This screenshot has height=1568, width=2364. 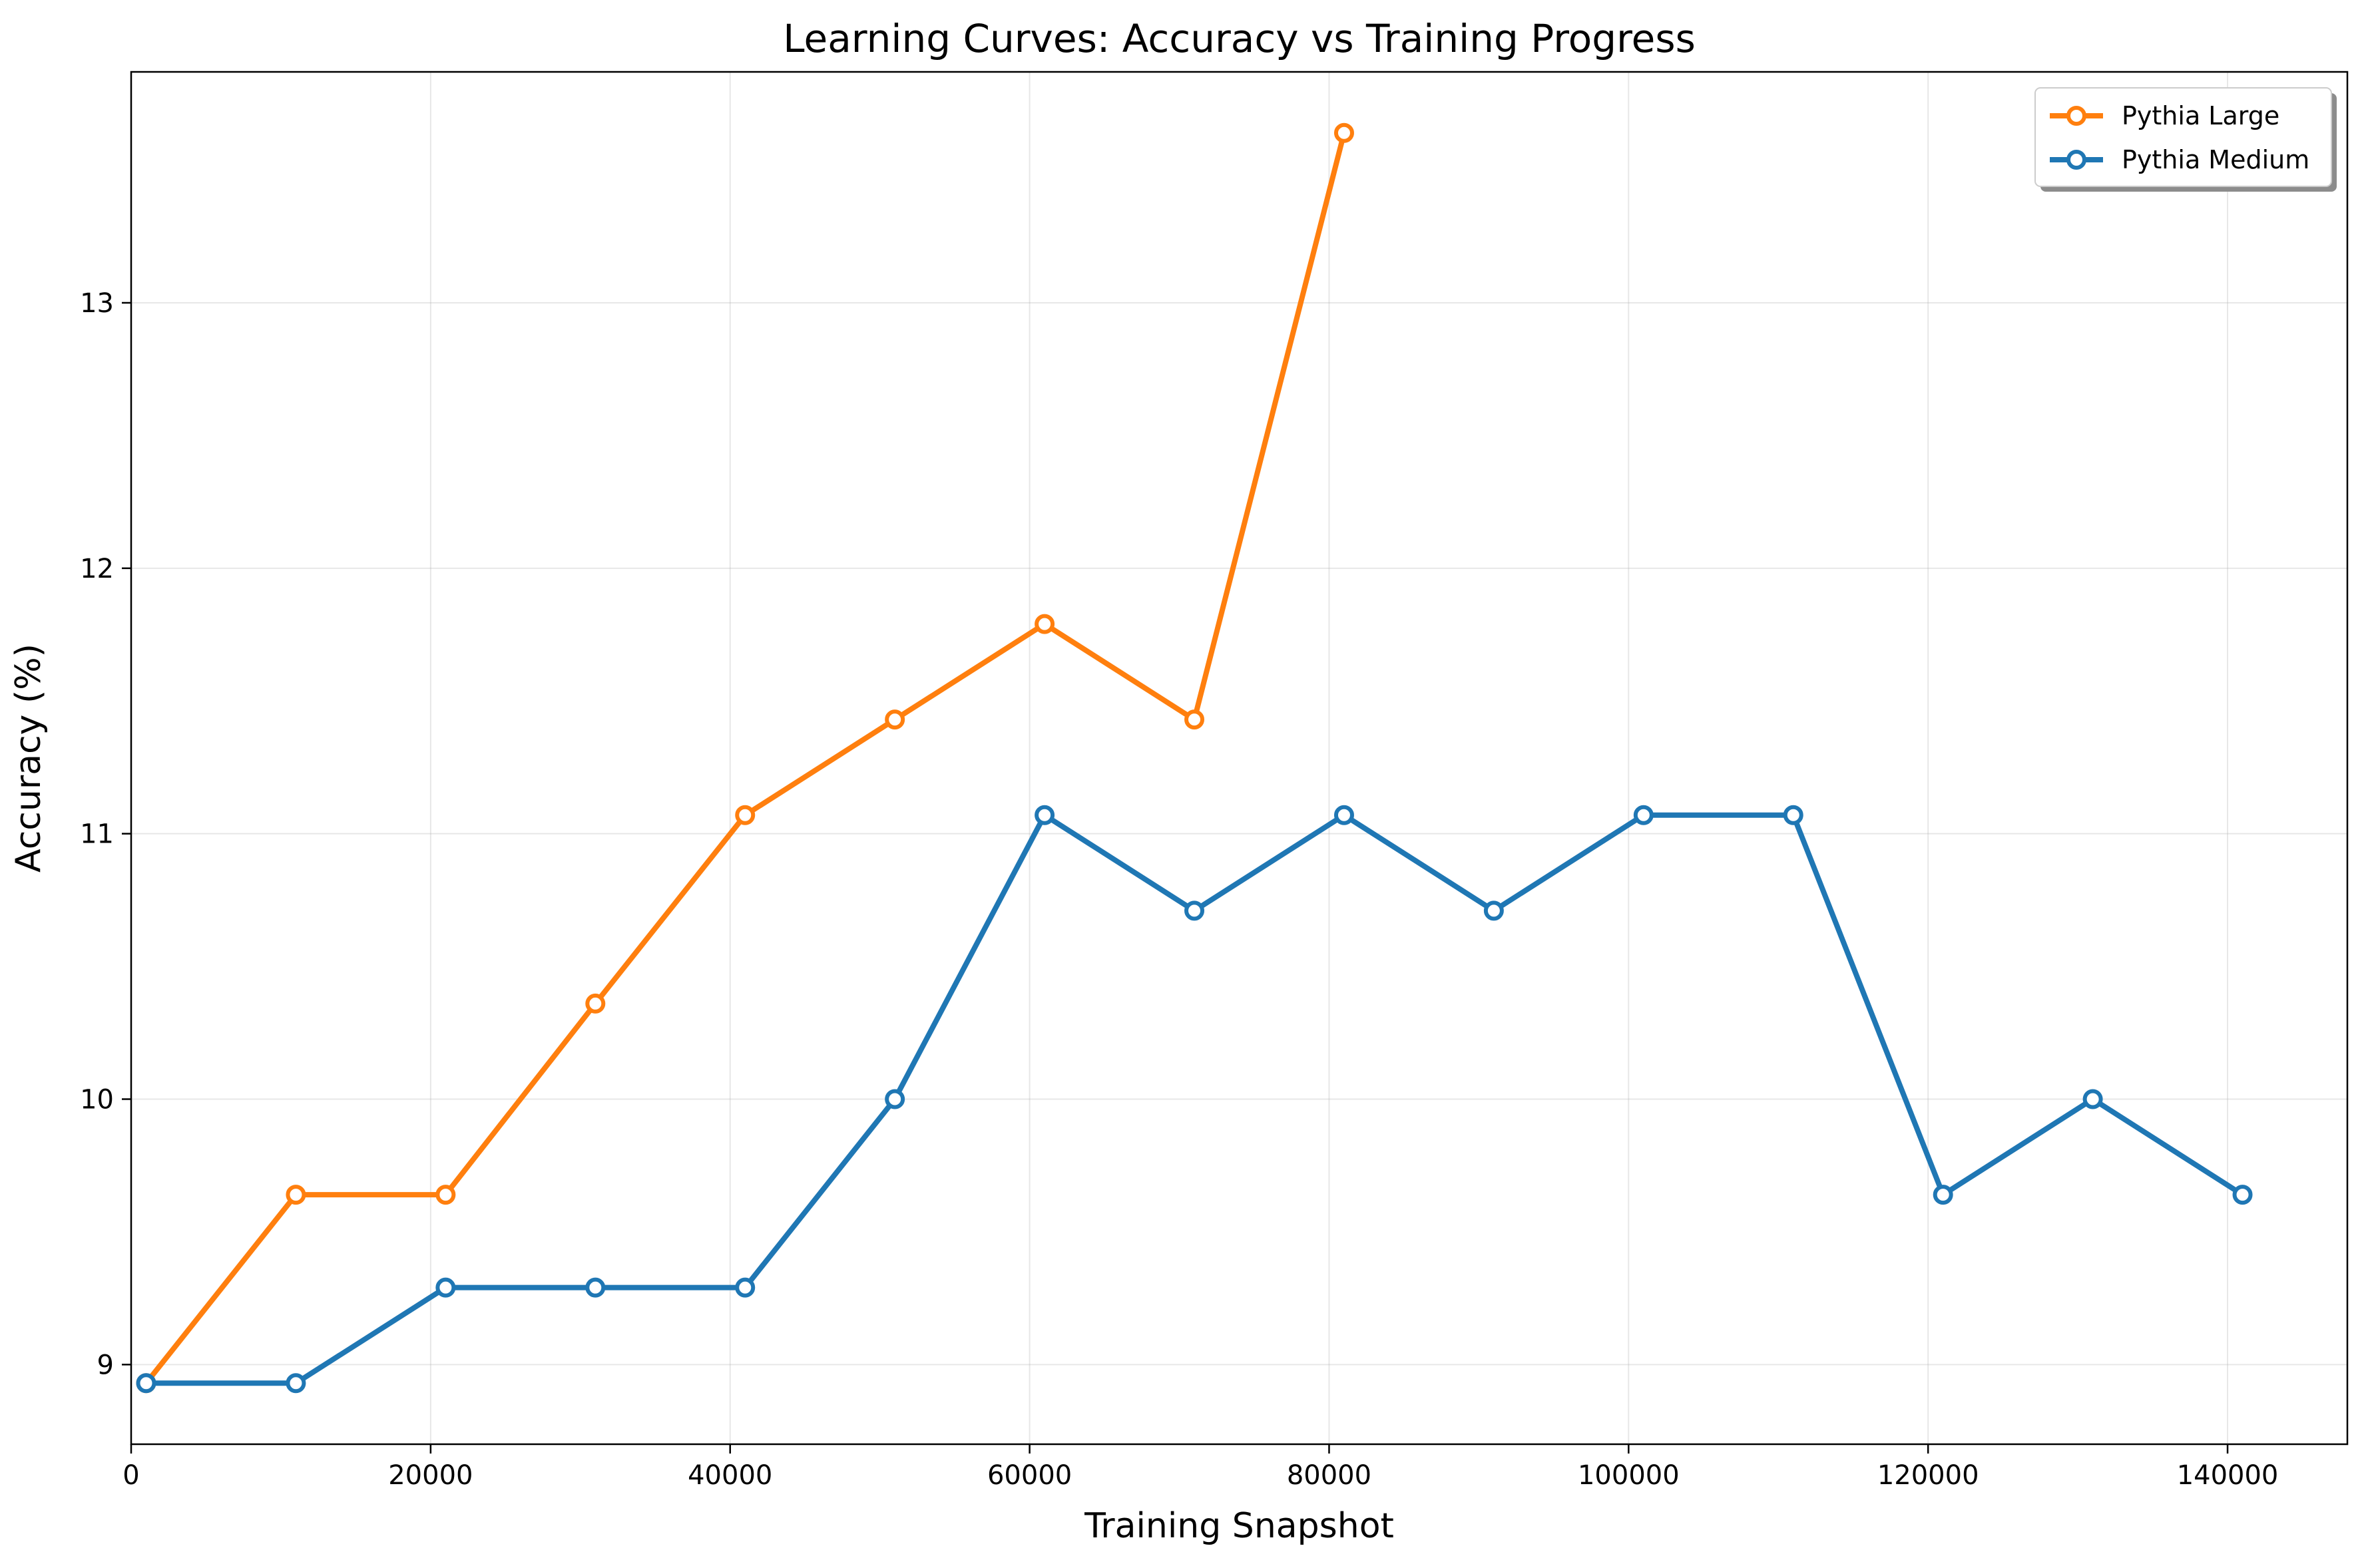 I want to click on legend-label: Pythia Medium, so click(x=2215, y=159).